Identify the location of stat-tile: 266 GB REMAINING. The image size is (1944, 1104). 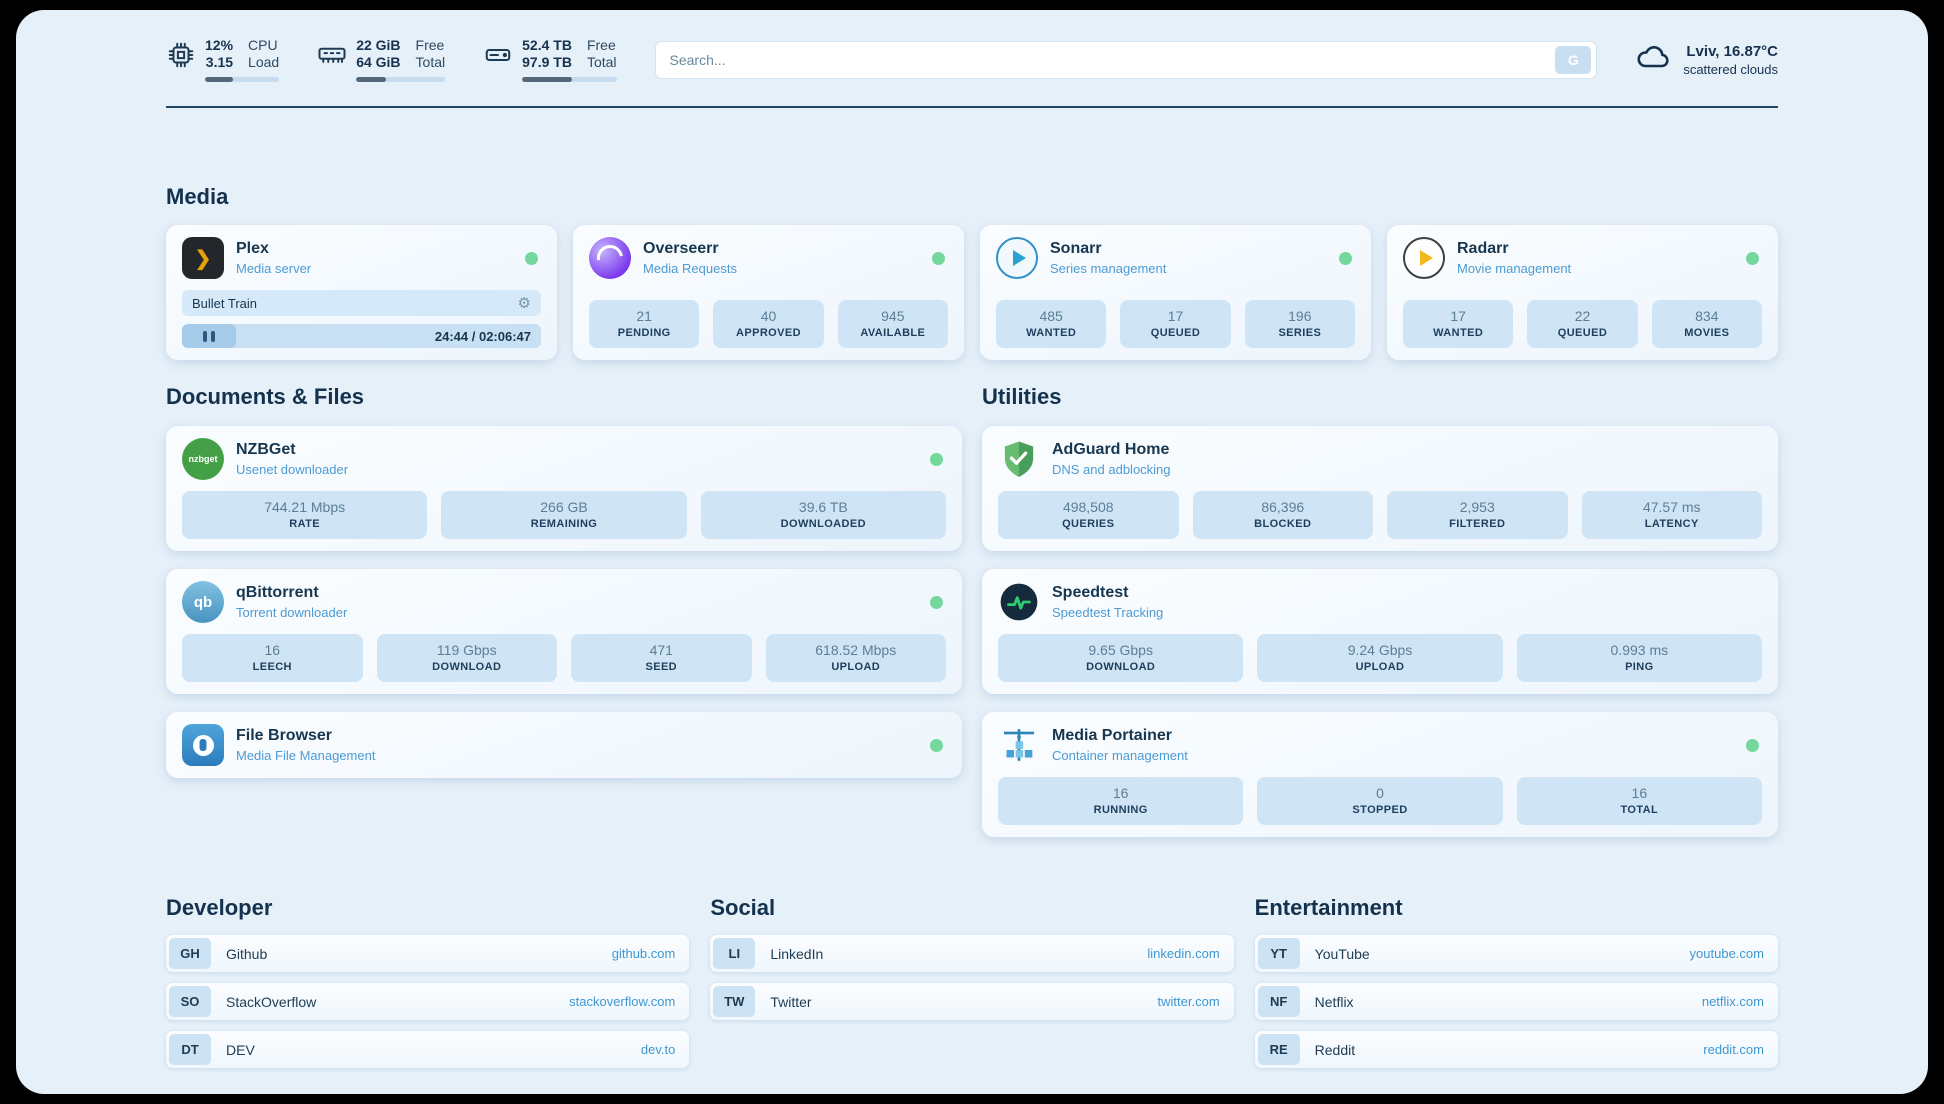
(564, 515).